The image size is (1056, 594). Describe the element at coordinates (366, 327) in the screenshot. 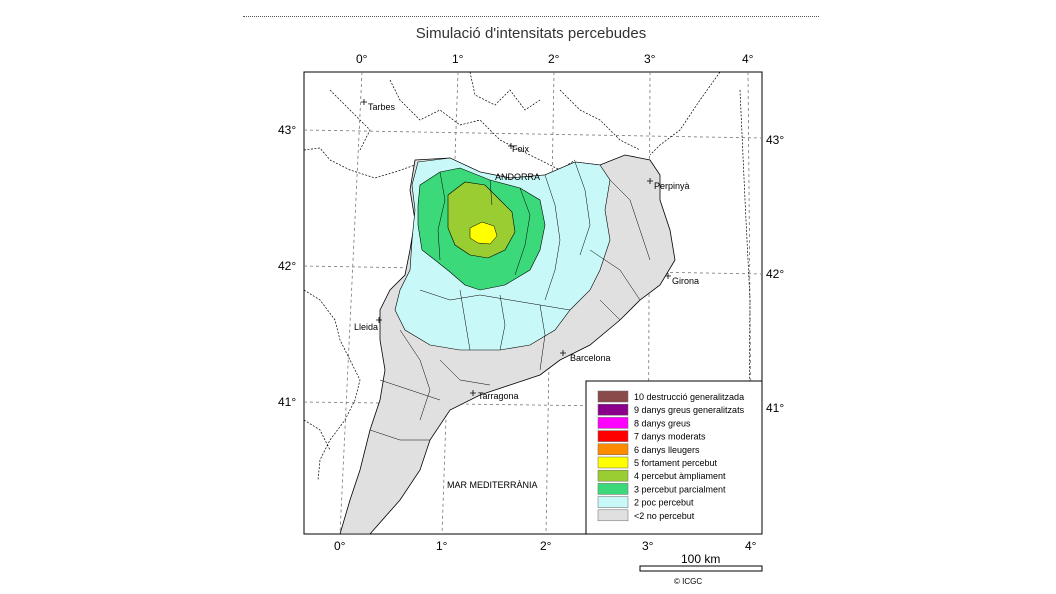

I see `label-lleida: Lleida` at that location.